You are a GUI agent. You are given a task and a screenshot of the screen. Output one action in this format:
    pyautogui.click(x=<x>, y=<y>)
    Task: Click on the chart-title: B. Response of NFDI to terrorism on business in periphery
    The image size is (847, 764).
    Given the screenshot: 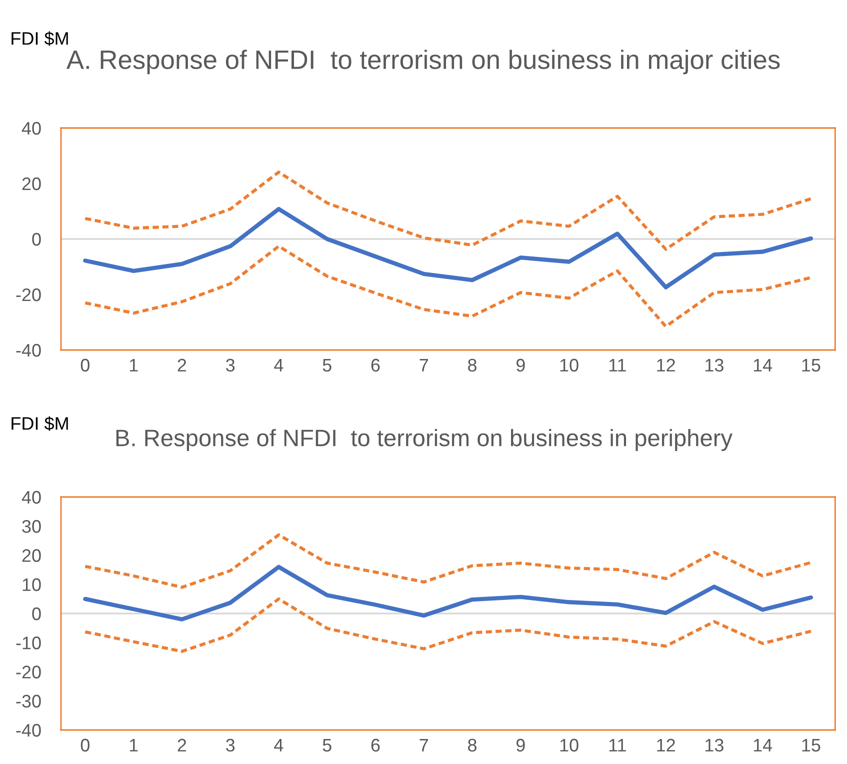 What is the action you would take?
    pyautogui.click(x=424, y=440)
    